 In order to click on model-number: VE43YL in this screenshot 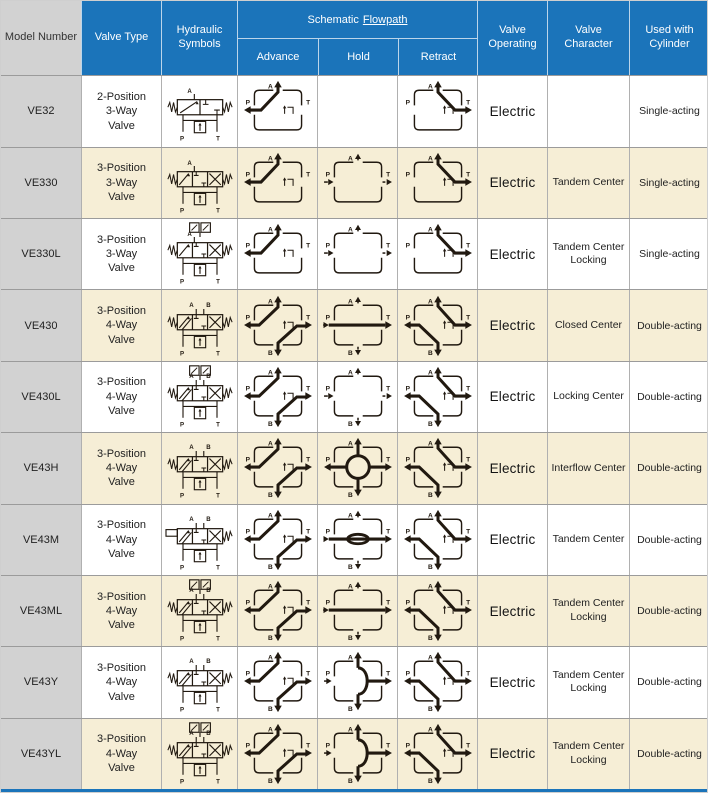, I will do `click(41, 753)`.